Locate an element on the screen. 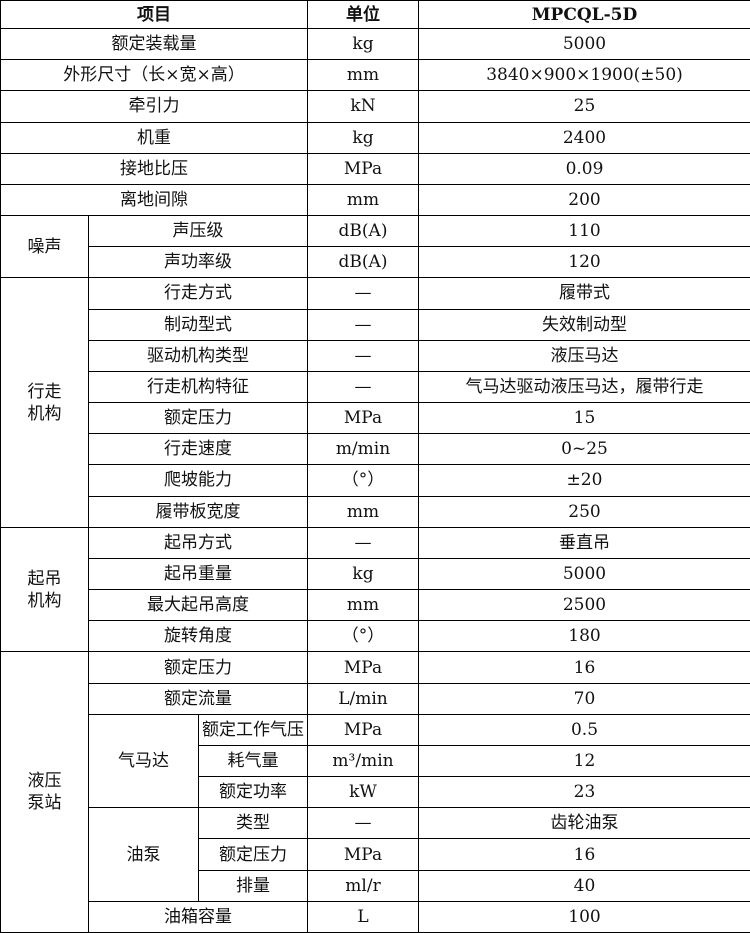 This screenshot has height=933, width=750. spec-row: 离地间隙 mm 200 is located at coordinates (375, 200).